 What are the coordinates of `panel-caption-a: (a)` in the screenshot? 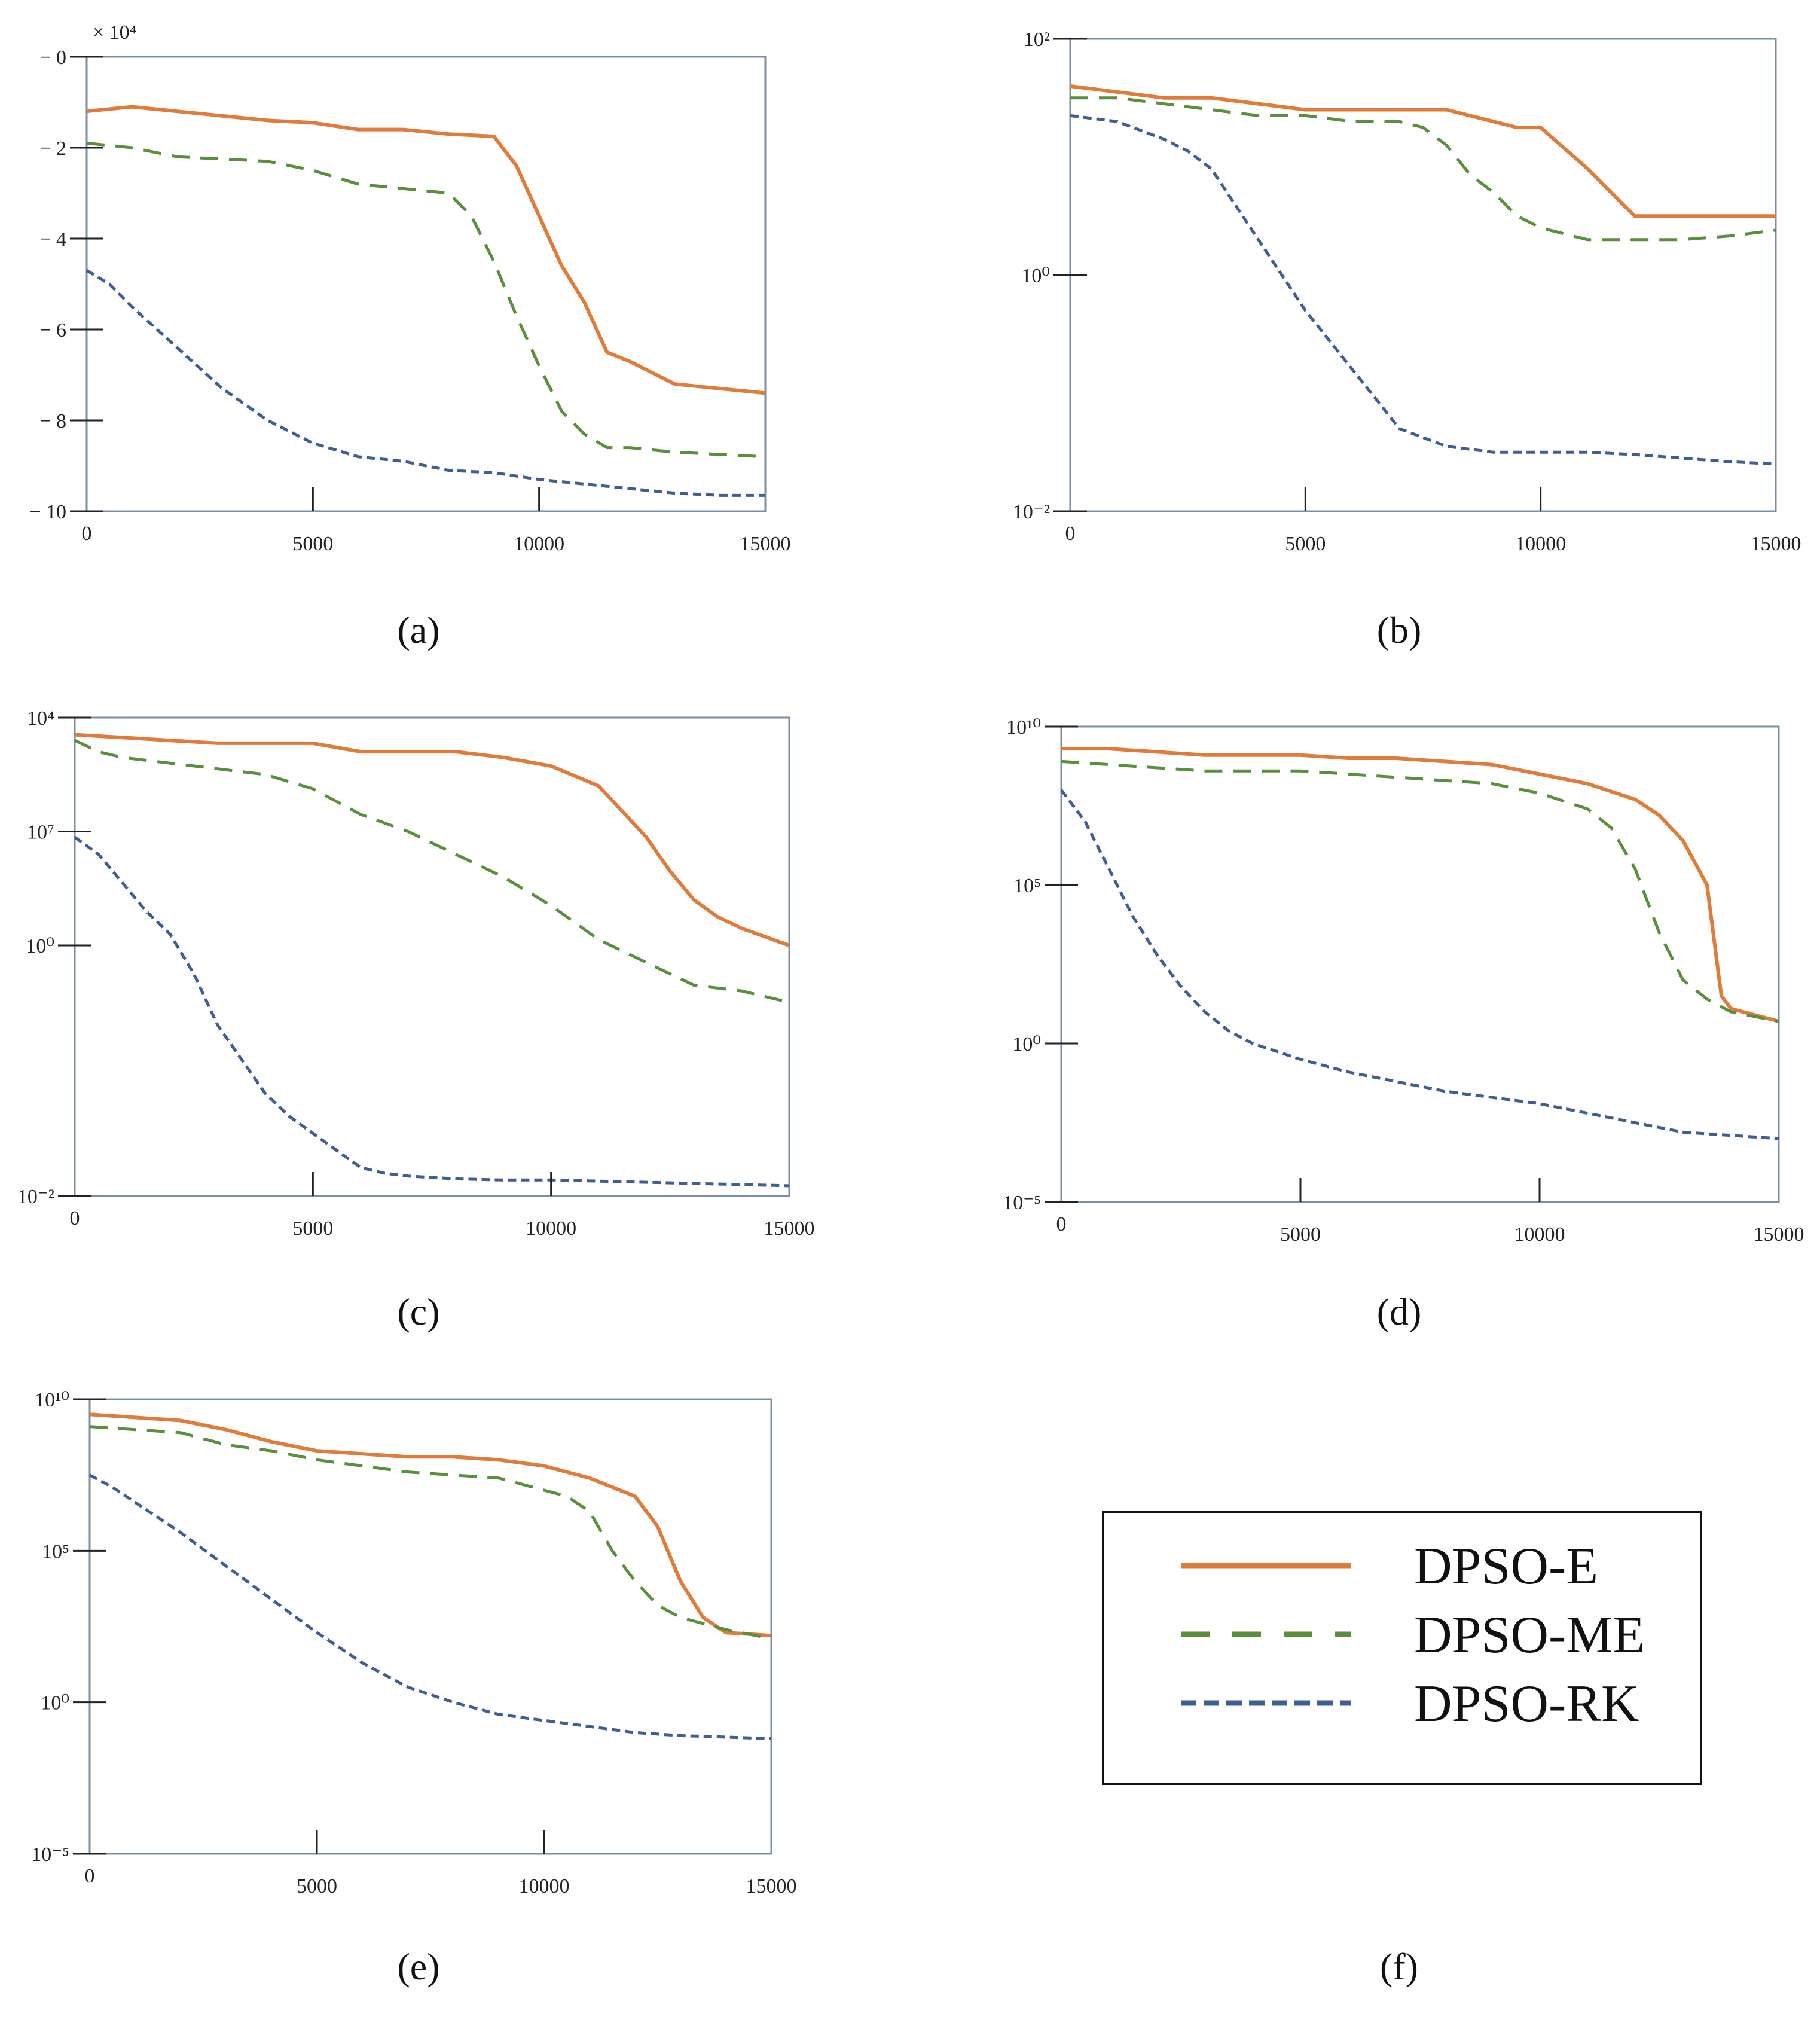 It's located at (418, 630).